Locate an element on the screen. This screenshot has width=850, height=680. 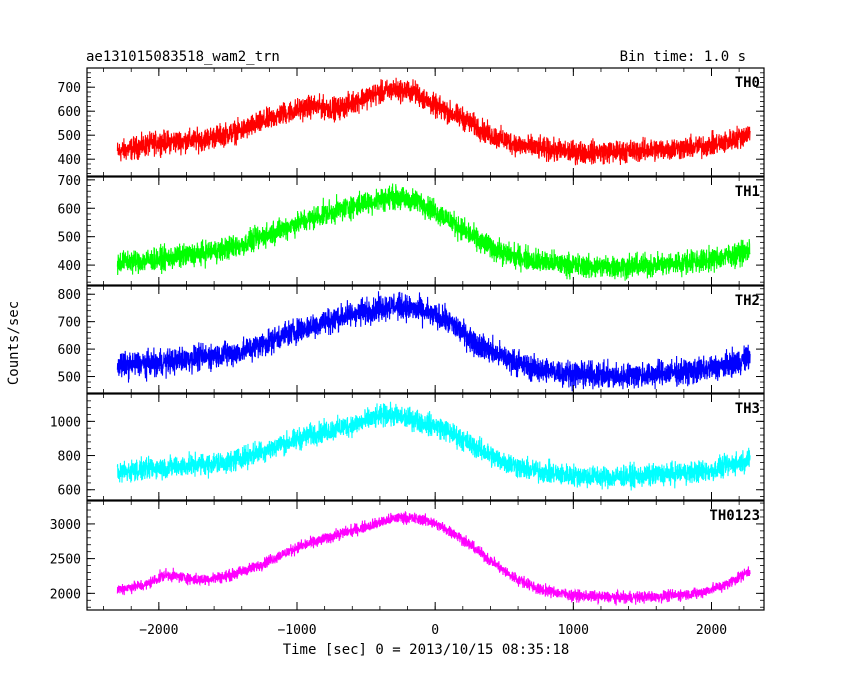
panel-th0: 400 500 600 700 TH0 is located at coordinates (411, 122).